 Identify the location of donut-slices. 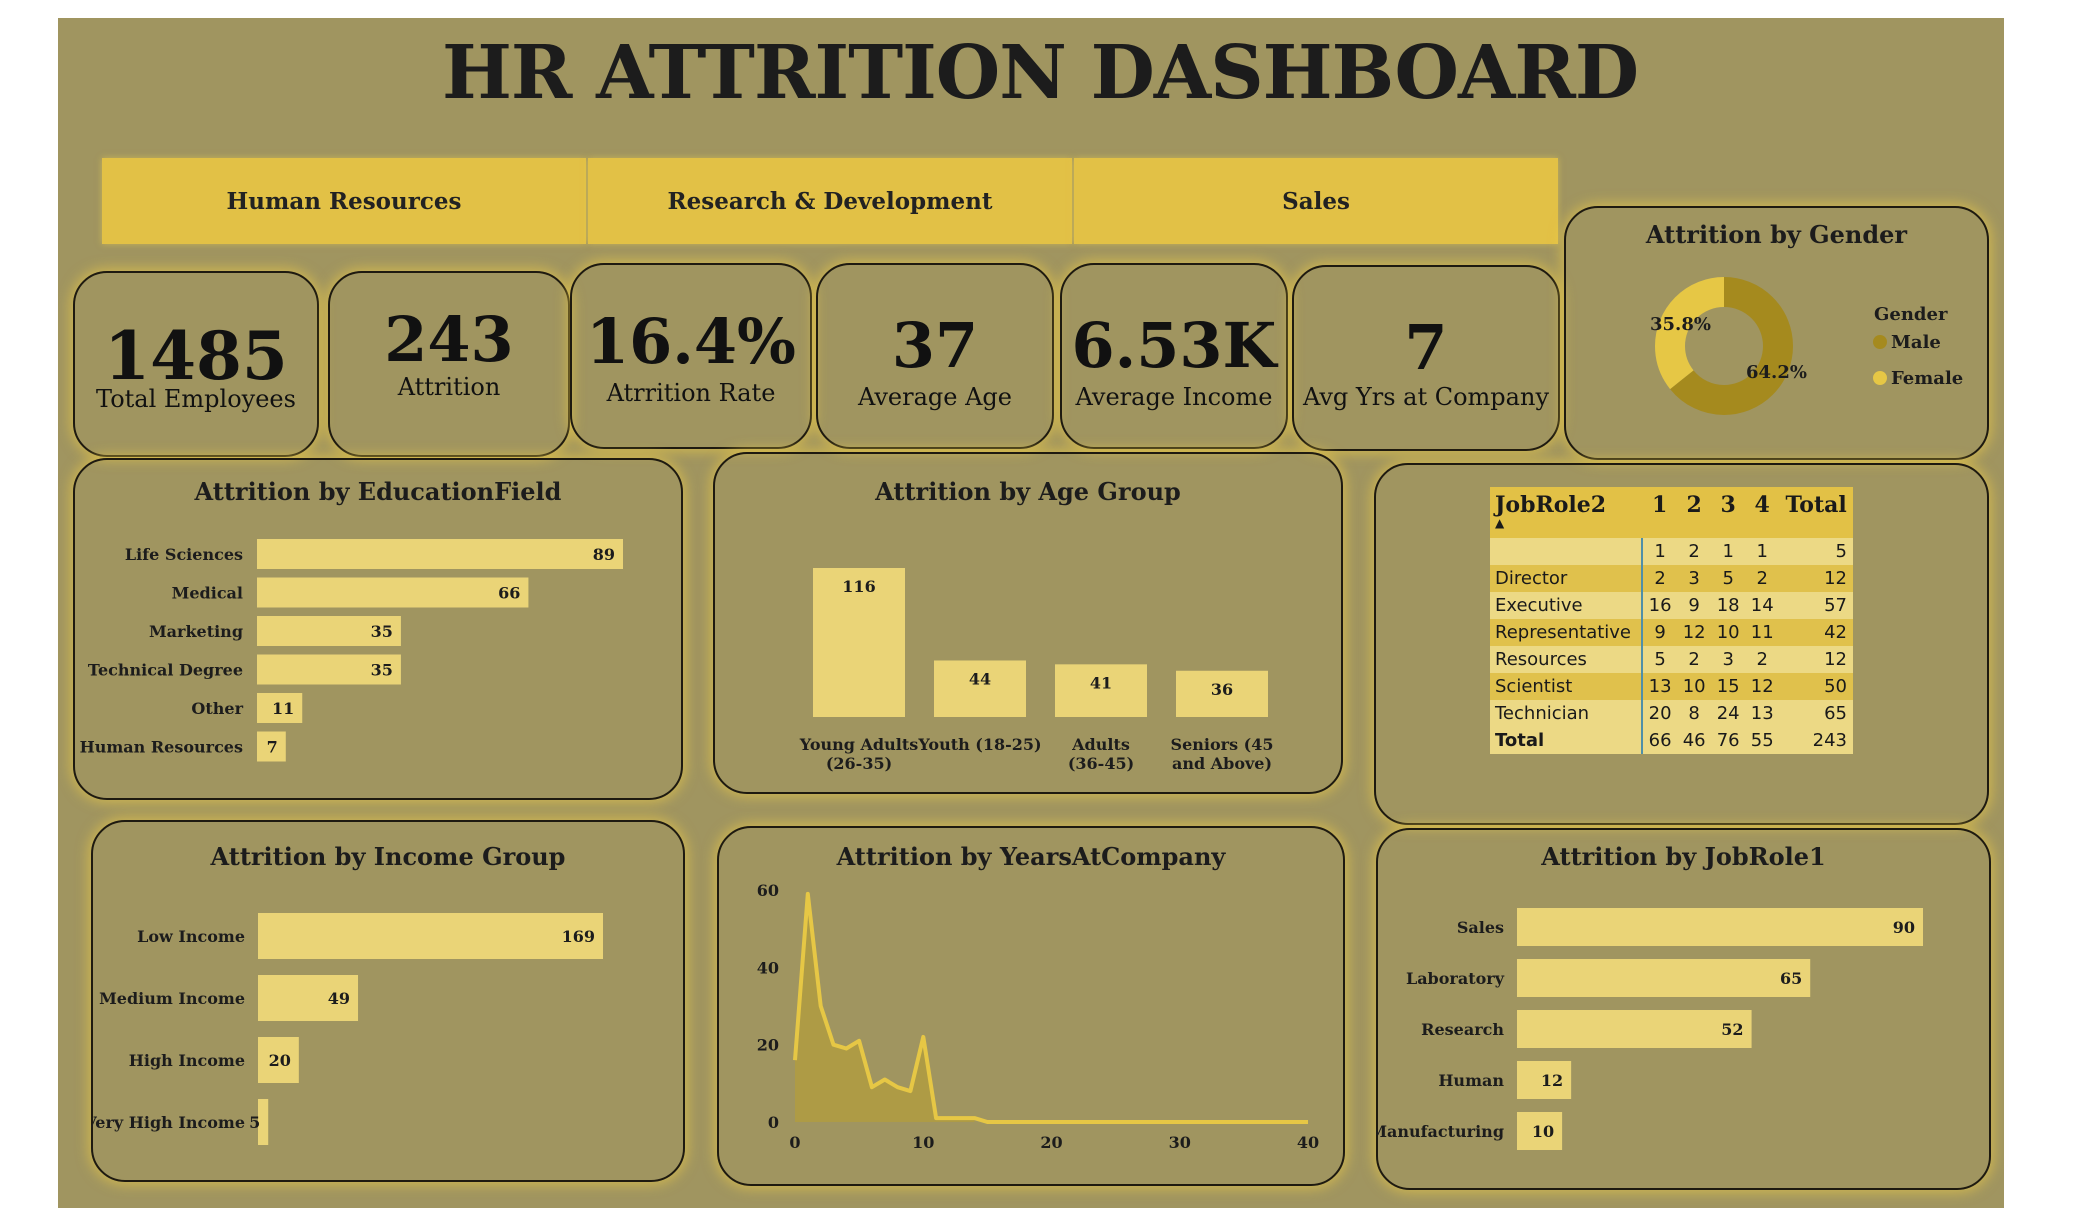
(1724, 346).